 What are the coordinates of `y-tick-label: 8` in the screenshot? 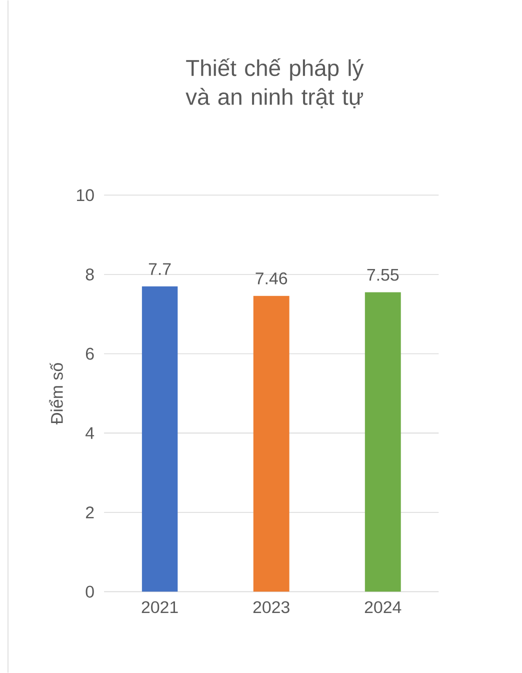 It's located at (90, 274).